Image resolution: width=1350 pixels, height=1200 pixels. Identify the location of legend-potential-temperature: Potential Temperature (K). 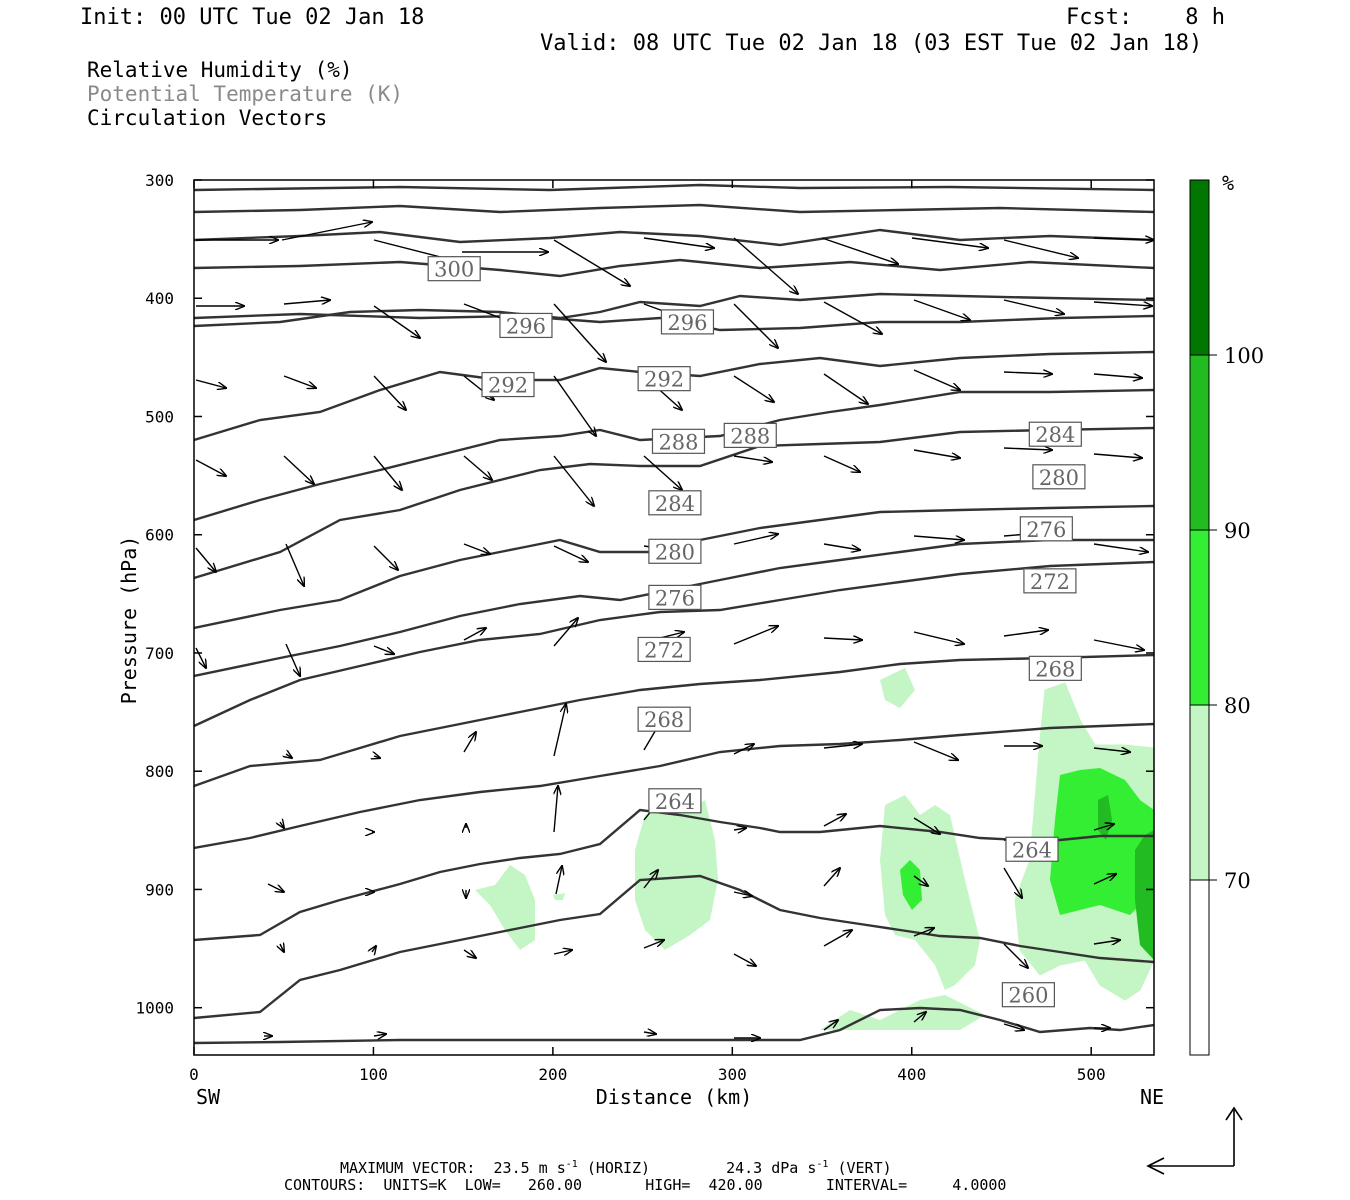
(245, 94).